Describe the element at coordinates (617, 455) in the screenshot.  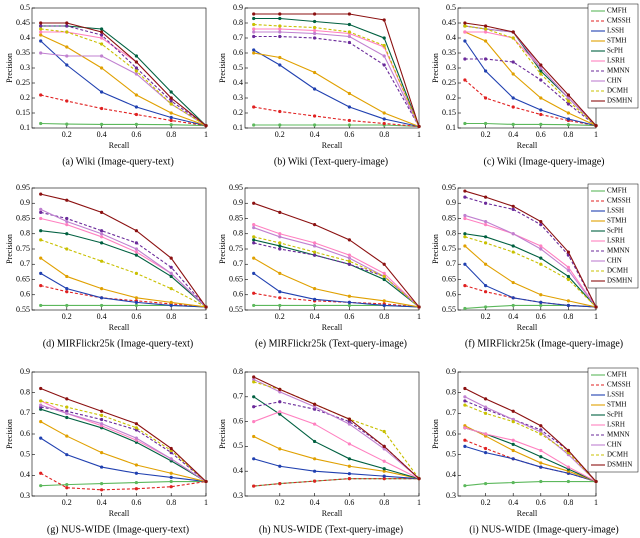
I see `legend-label: DCMH` at that location.